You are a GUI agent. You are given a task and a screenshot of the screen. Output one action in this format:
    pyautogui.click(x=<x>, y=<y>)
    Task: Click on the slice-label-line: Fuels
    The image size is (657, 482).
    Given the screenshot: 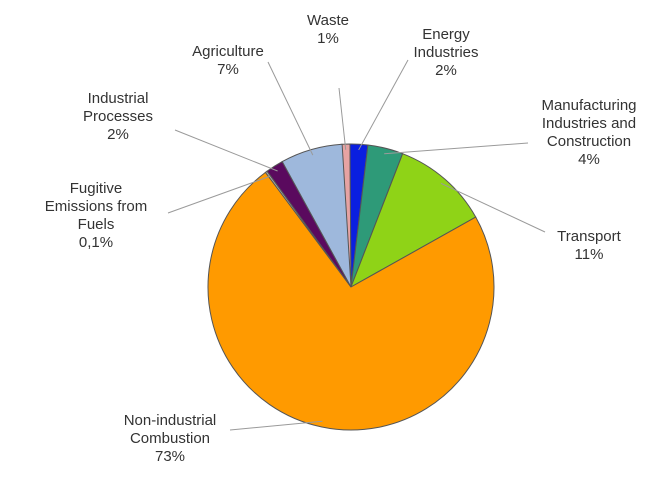 What is the action you would take?
    pyautogui.click(x=96, y=224)
    